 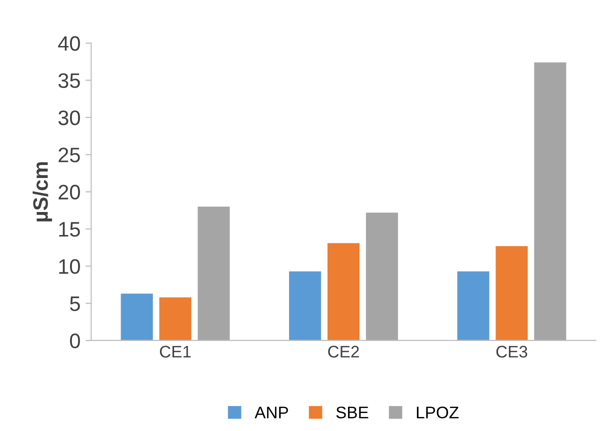 I want to click on y-tick-label: 10, so click(x=69, y=266).